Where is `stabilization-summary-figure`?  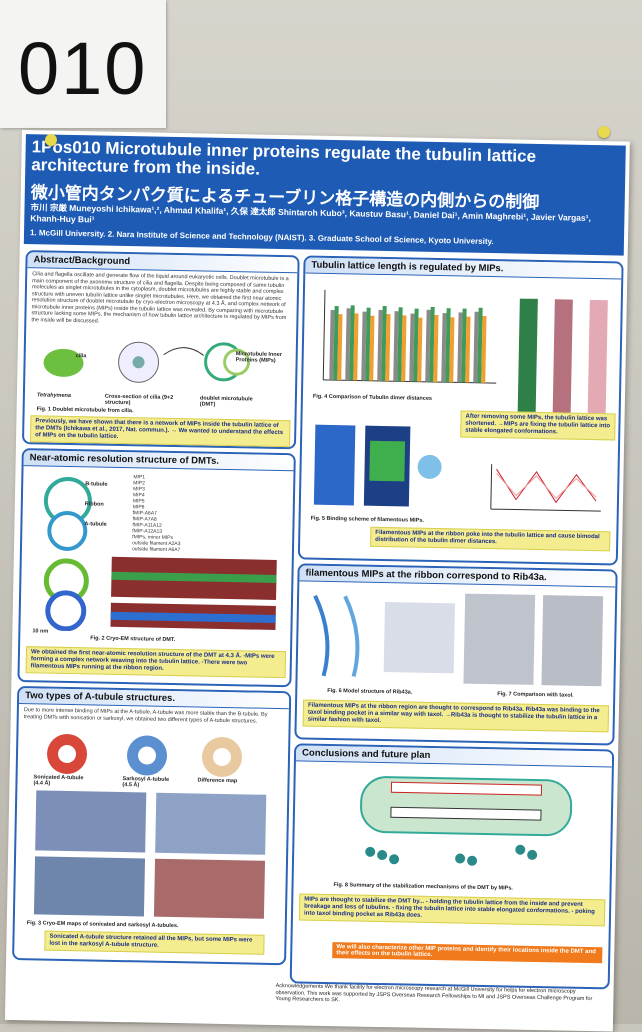
stabilization-summary-figure is located at coordinates (466, 821).